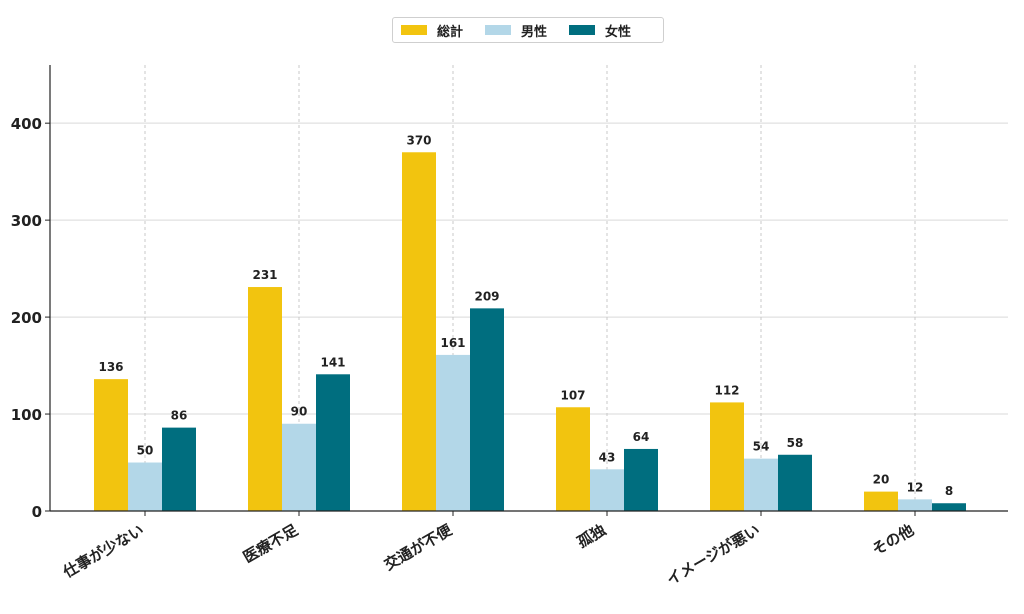 Image resolution: width=1024 pixels, height=614 pixels. Describe the element at coordinates (26, 221) in the screenshot. I see `y-tick-label: 300` at that location.